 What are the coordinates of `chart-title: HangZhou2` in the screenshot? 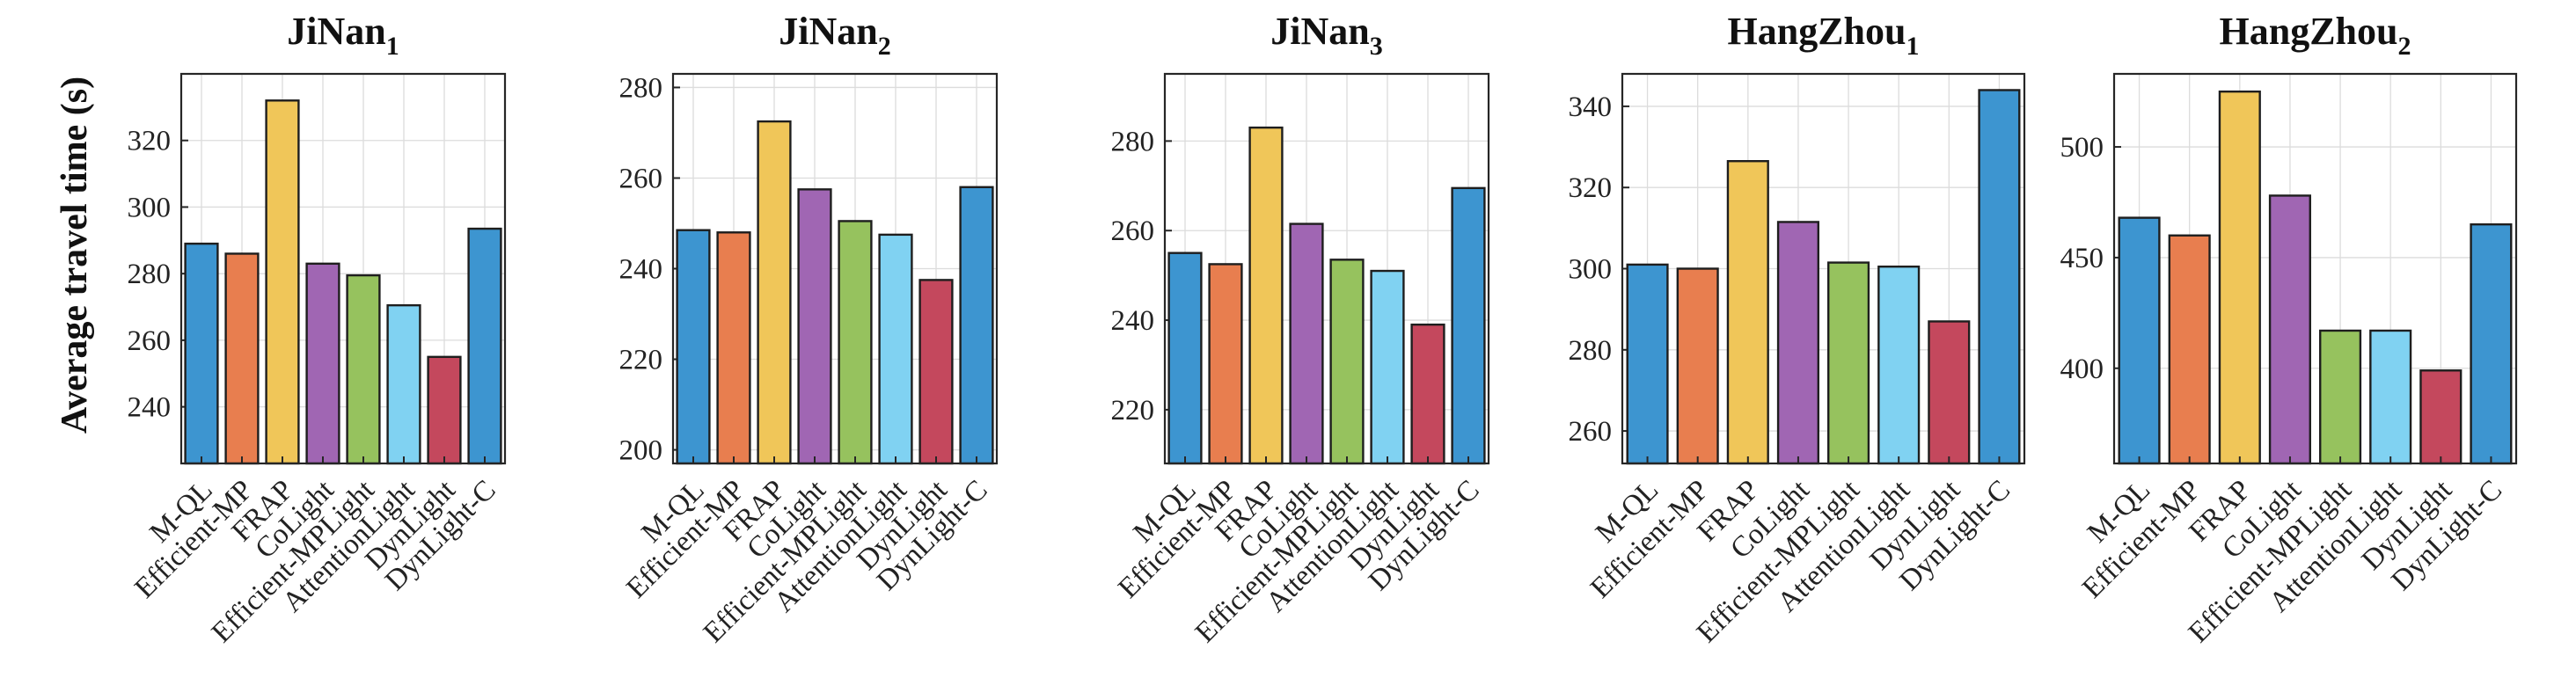 It's located at (2315, 35).